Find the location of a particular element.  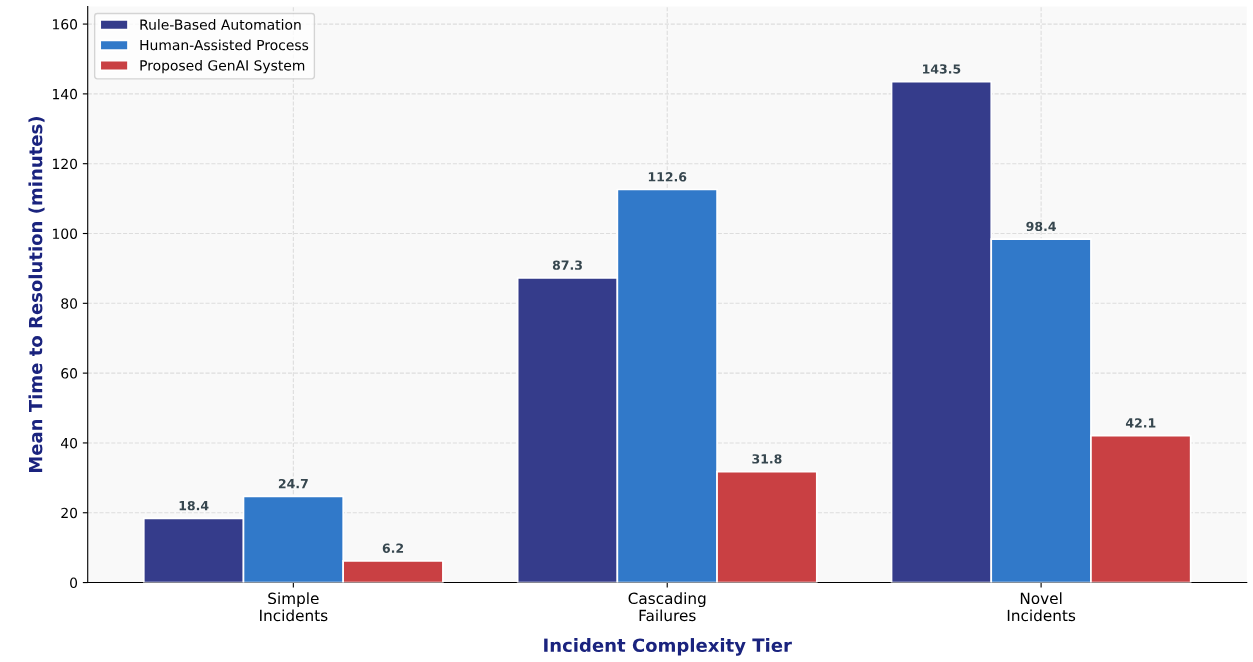

x-tick-label: Cascading Failures is located at coordinates (667, 607).